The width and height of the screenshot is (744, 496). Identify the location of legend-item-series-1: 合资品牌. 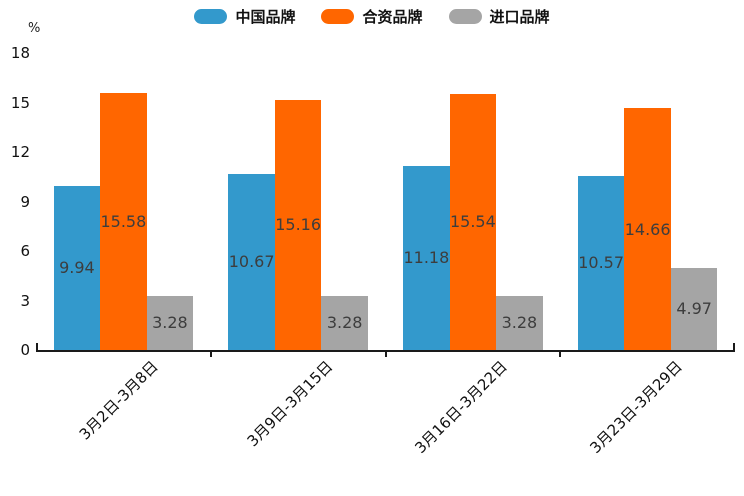
(372, 16).